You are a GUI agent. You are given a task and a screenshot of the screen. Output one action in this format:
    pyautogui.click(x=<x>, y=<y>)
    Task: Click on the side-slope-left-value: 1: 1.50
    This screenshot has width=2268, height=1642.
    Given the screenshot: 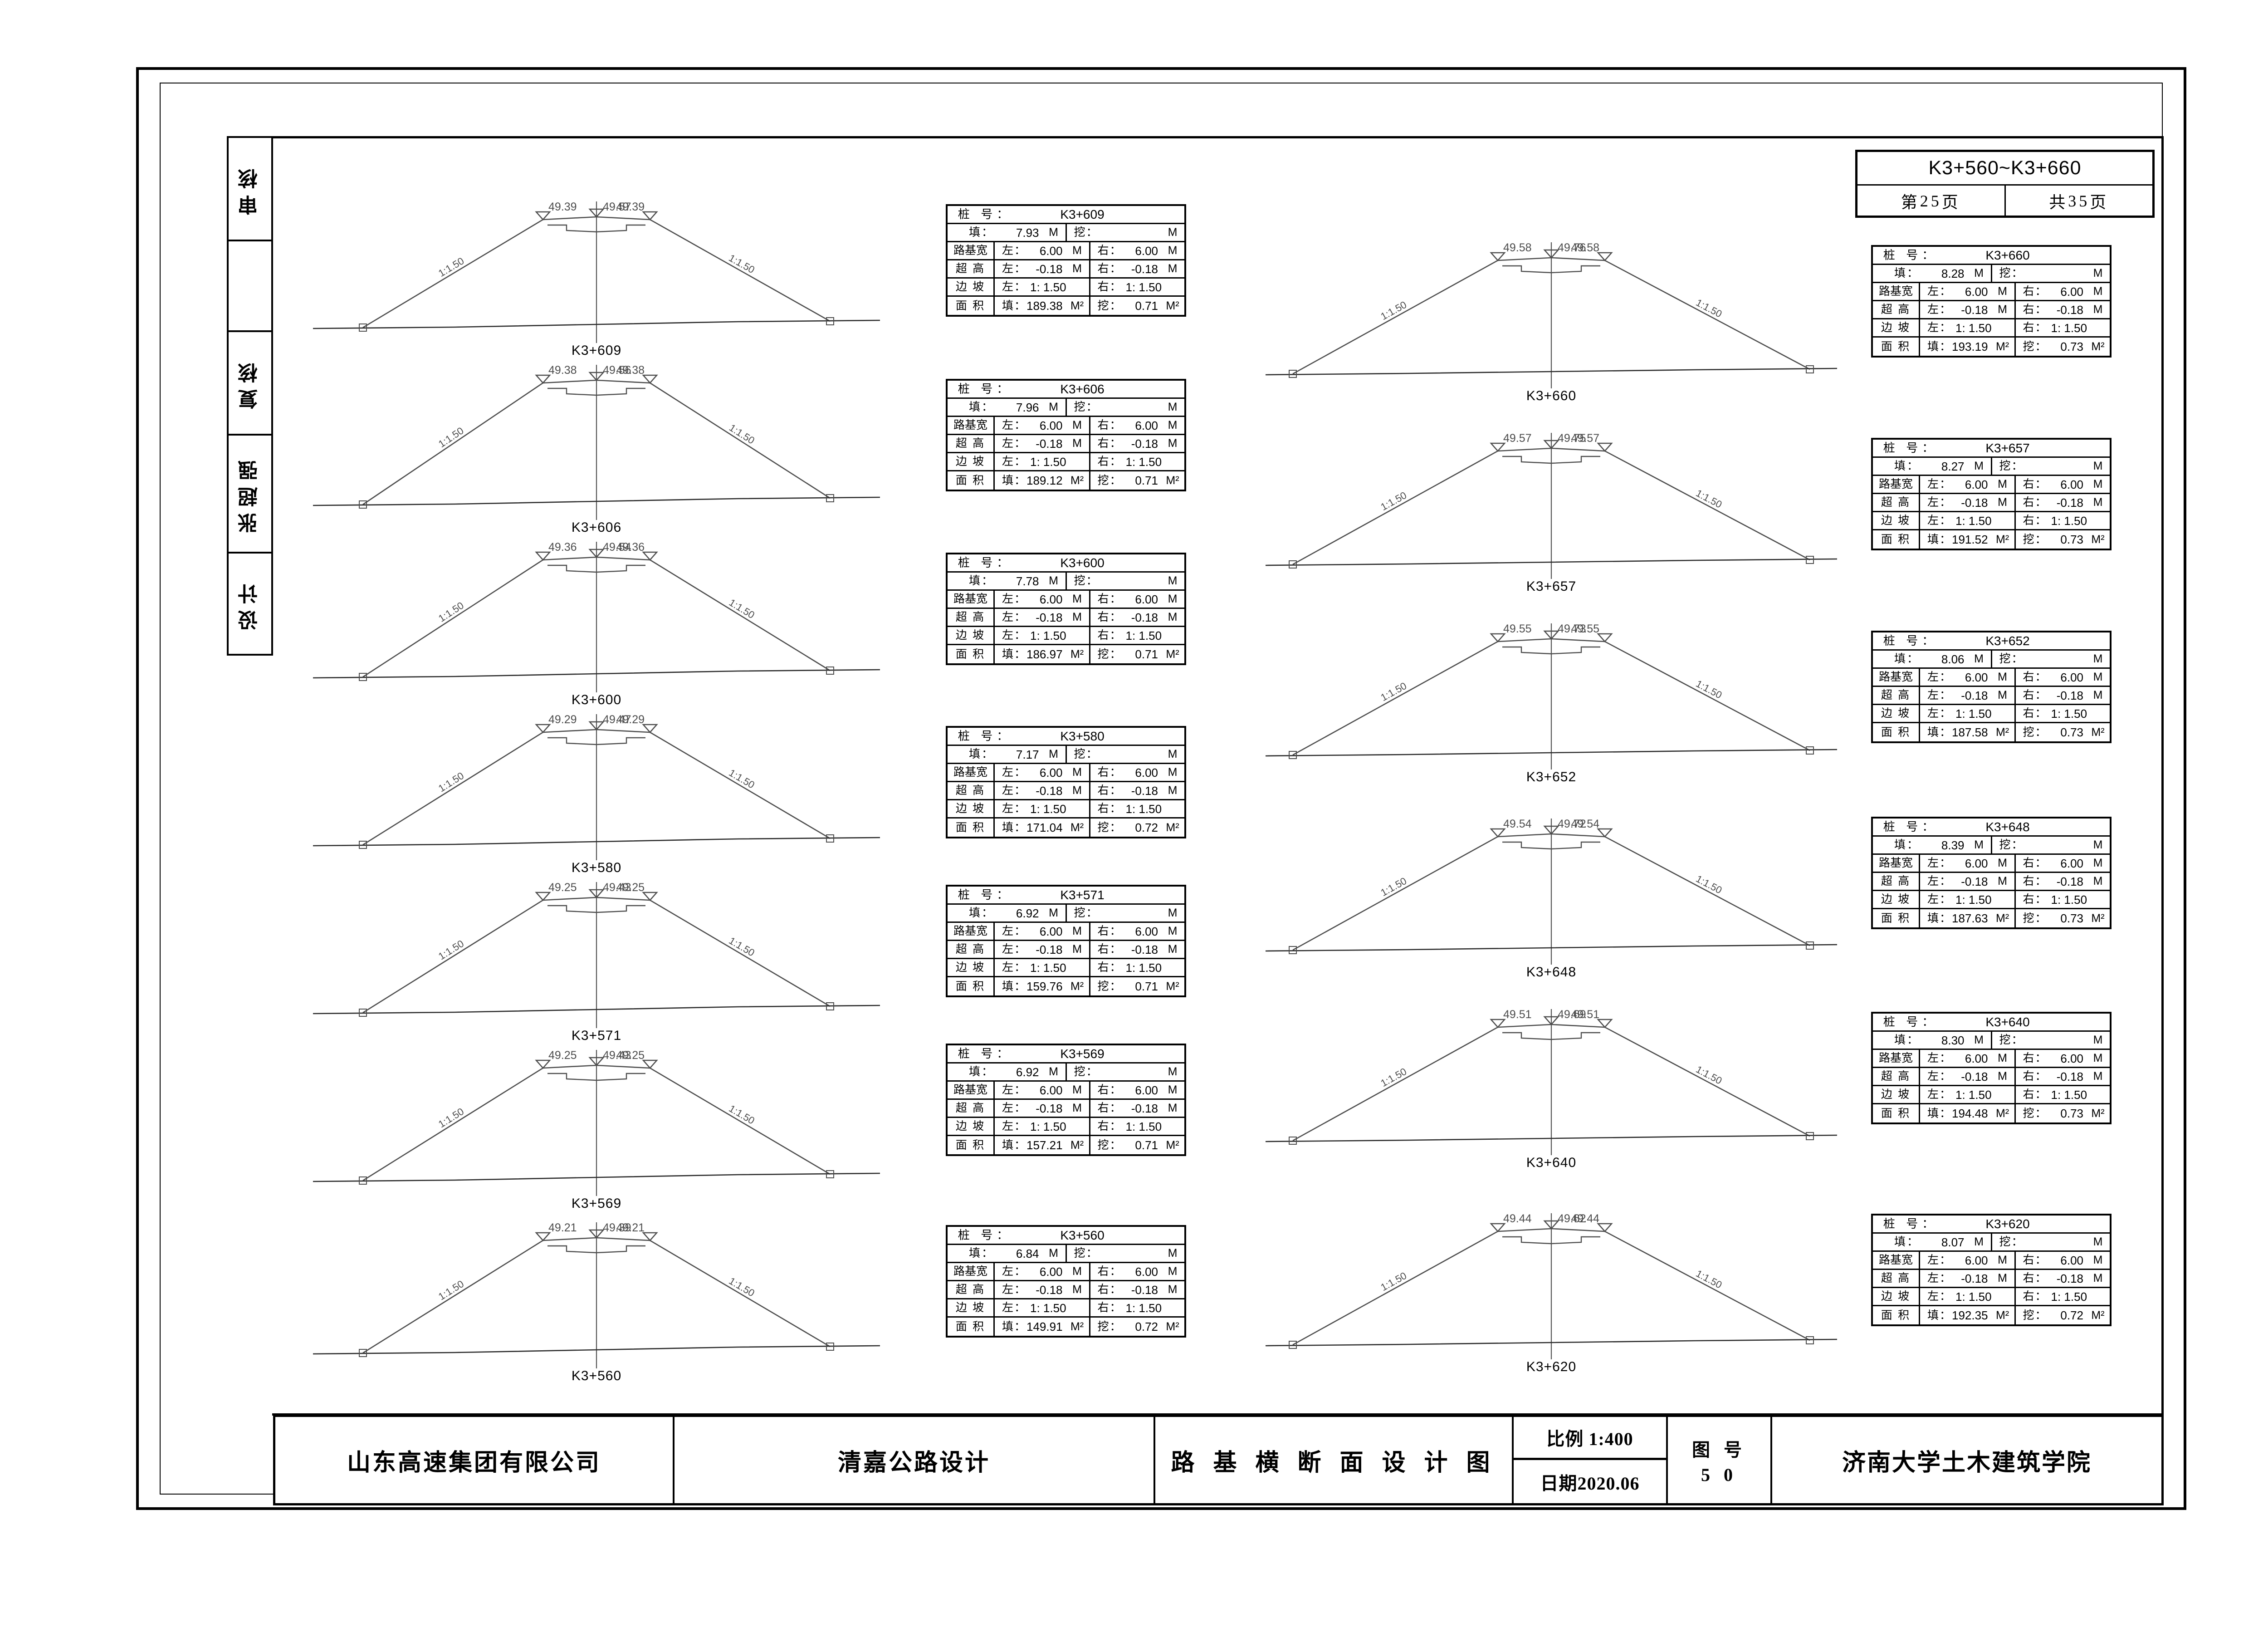 What is the action you would take?
    pyautogui.click(x=1048, y=968)
    